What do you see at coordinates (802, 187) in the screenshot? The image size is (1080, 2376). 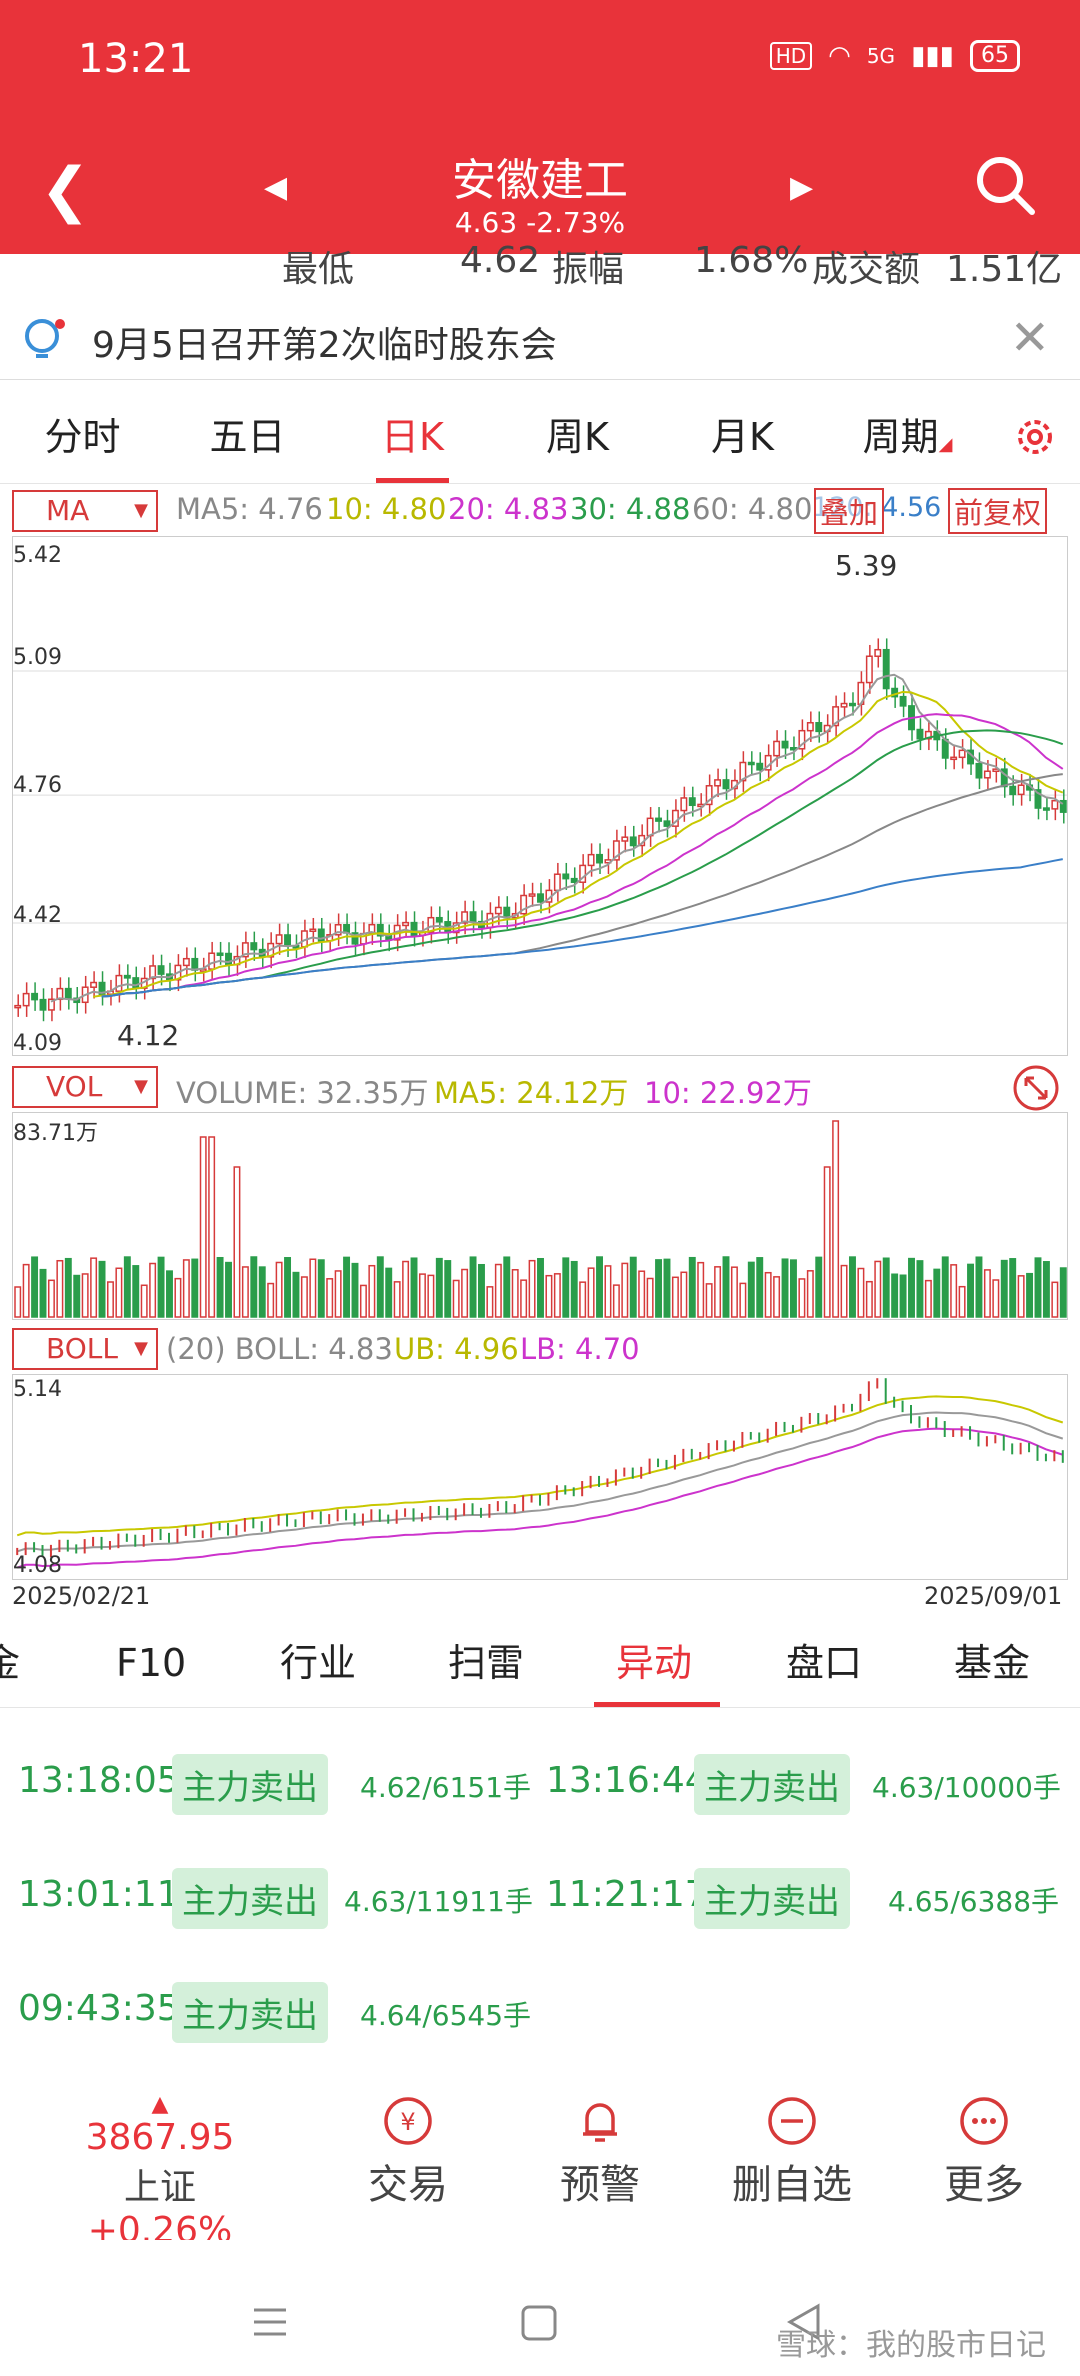 I see `next-stock-icon: ▶` at bounding box center [802, 187].